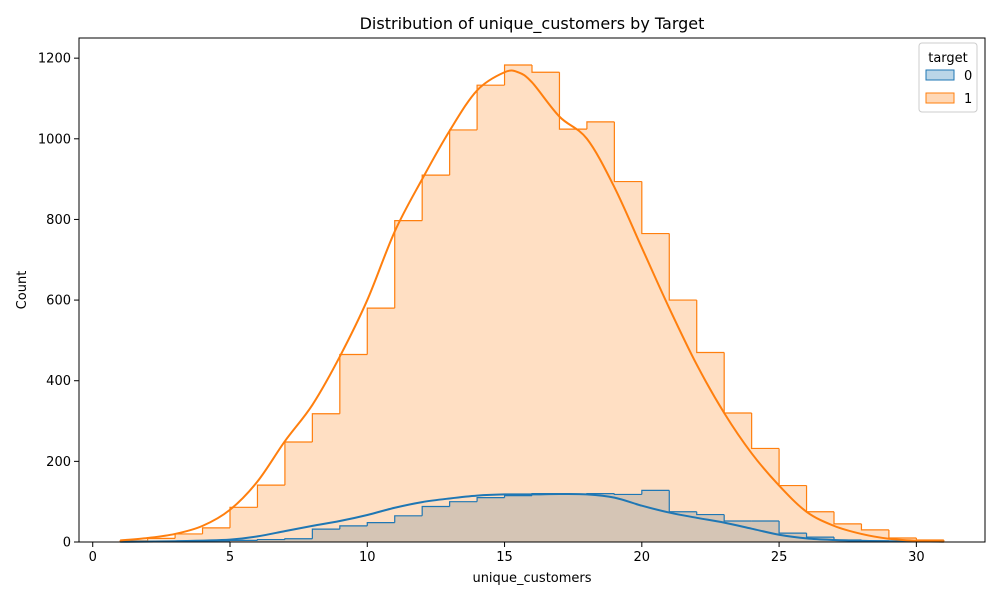 This screenshot has width=1000, height=600. I want to click on legend-label-0: 0, so click(968, 76).